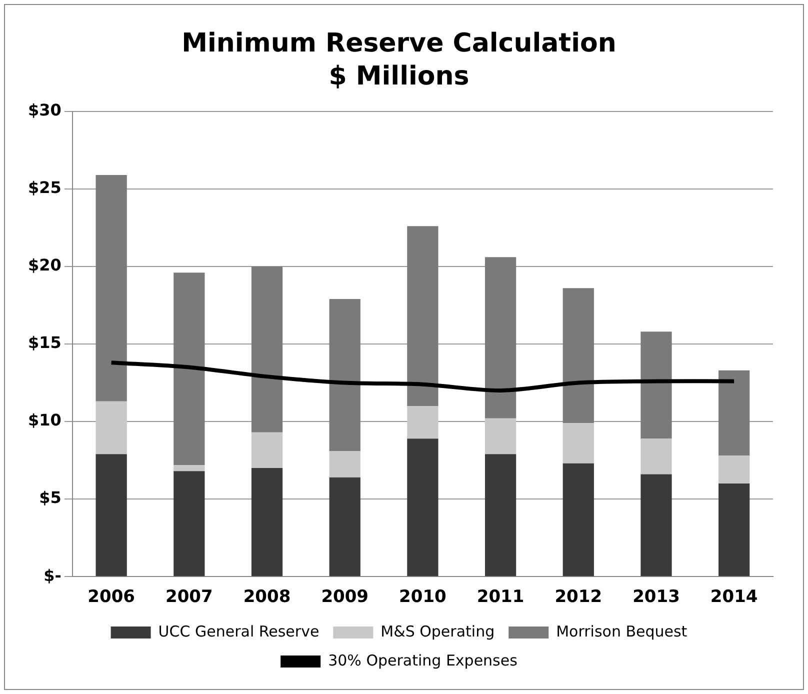 Image resolution: width=808 pixels, height=694 pixels. What do you see at coordinates (45, 110) in the screenshot?
I see `y-tick-label: $30` at bounding box center [45, 110].